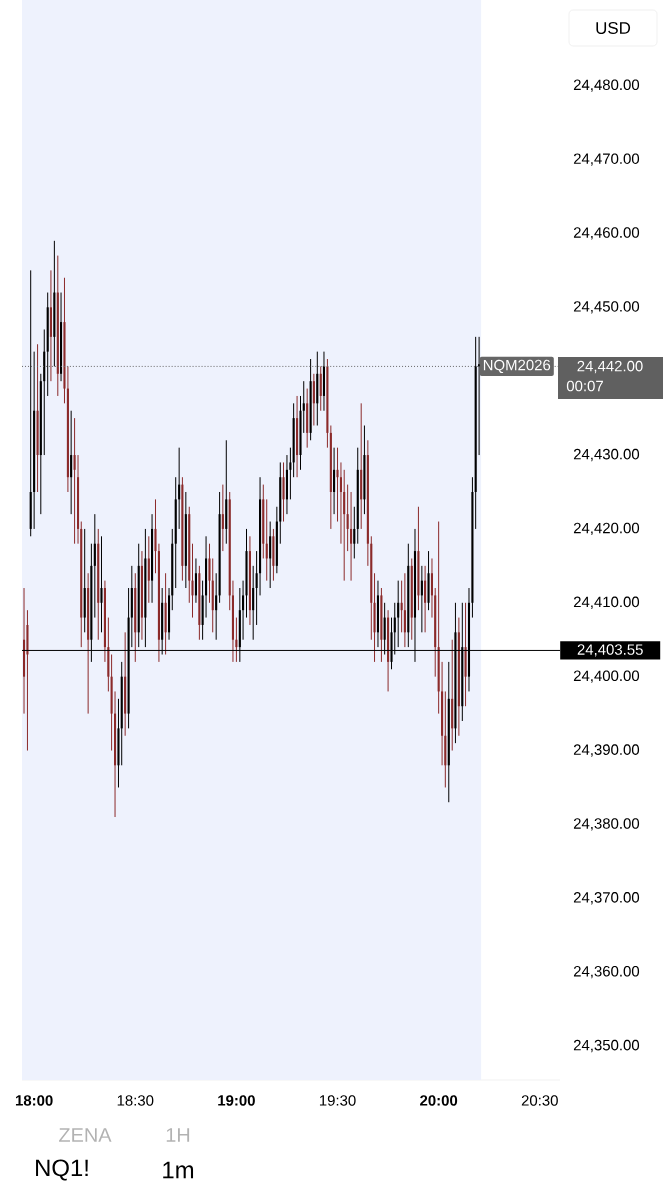 The height and width of the screenshot is (1200, 669). What do you see at coordinates (610, 650) in the screenshot?
I see `ref-line-label: 24,403.55` at bounding box center [610, 650].